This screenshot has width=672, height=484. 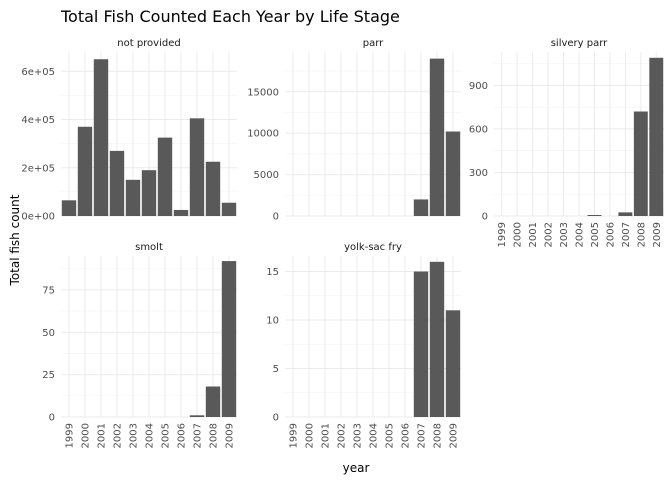 I want to click on y-tick-label: 4e+05, so click(x=38, y=120).